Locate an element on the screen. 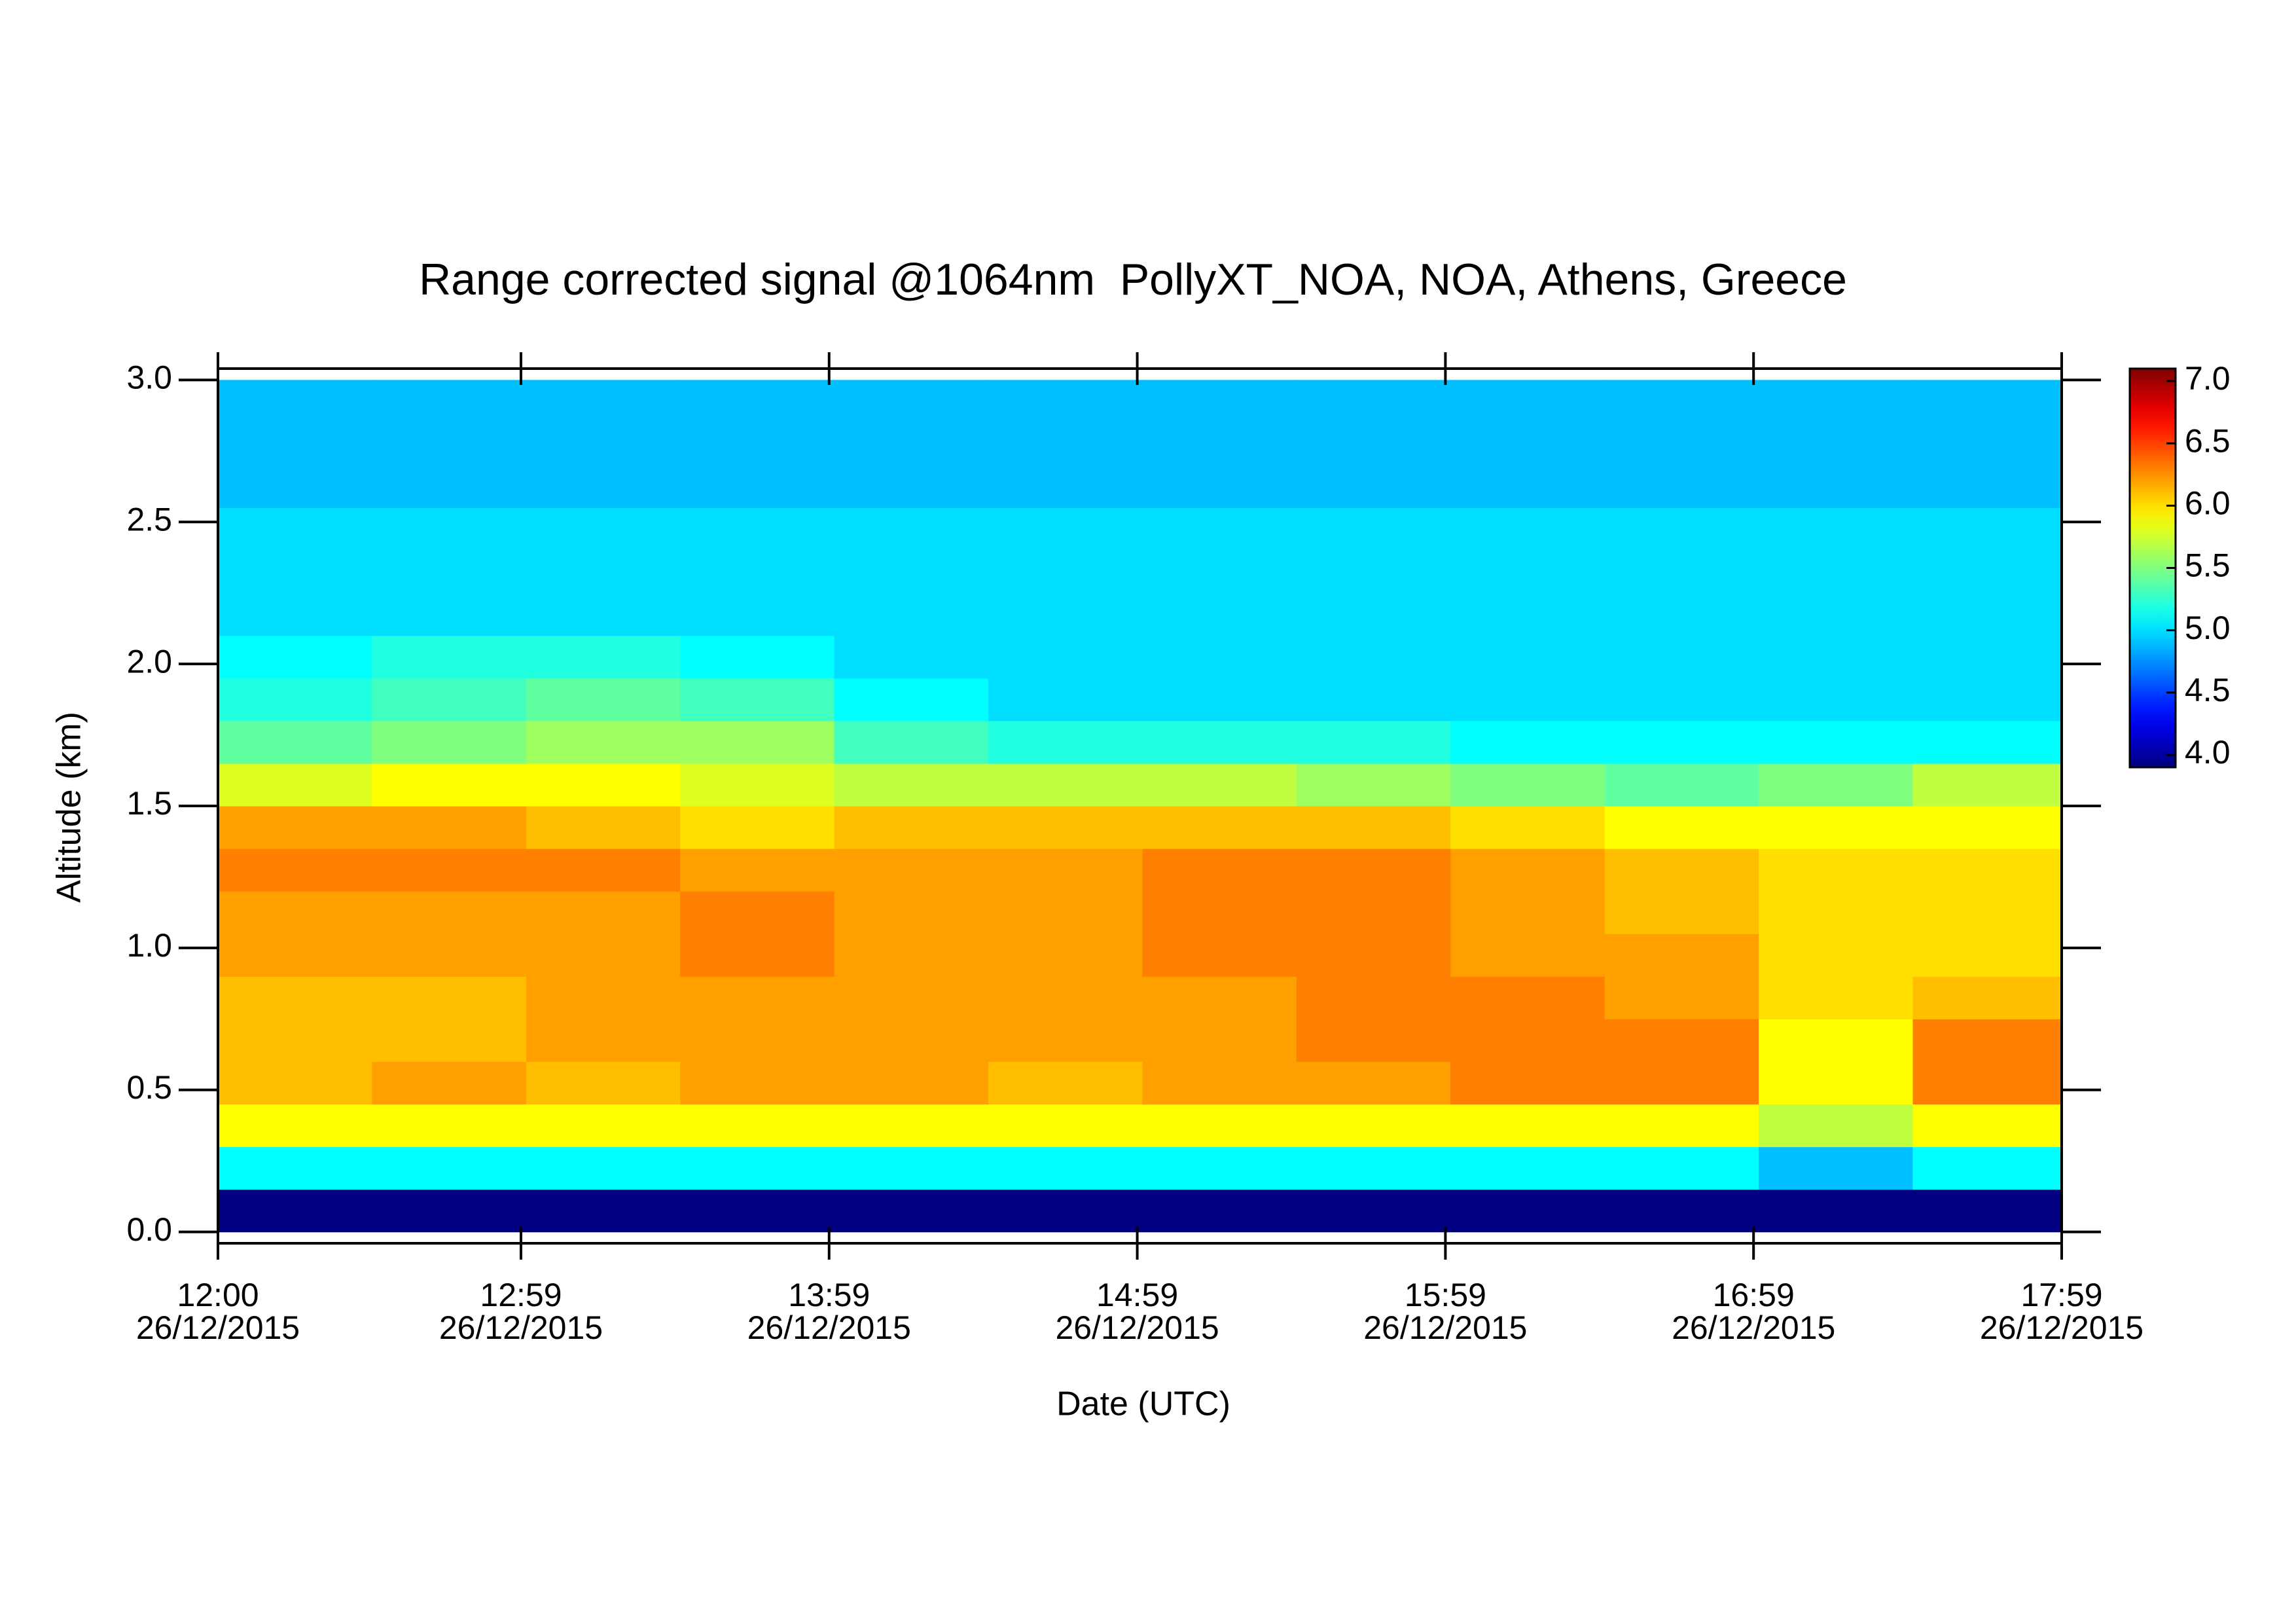 This screenshot has width=2296, height=1623. y-tick-label: 2.0 is located at coordinates (149, 661).